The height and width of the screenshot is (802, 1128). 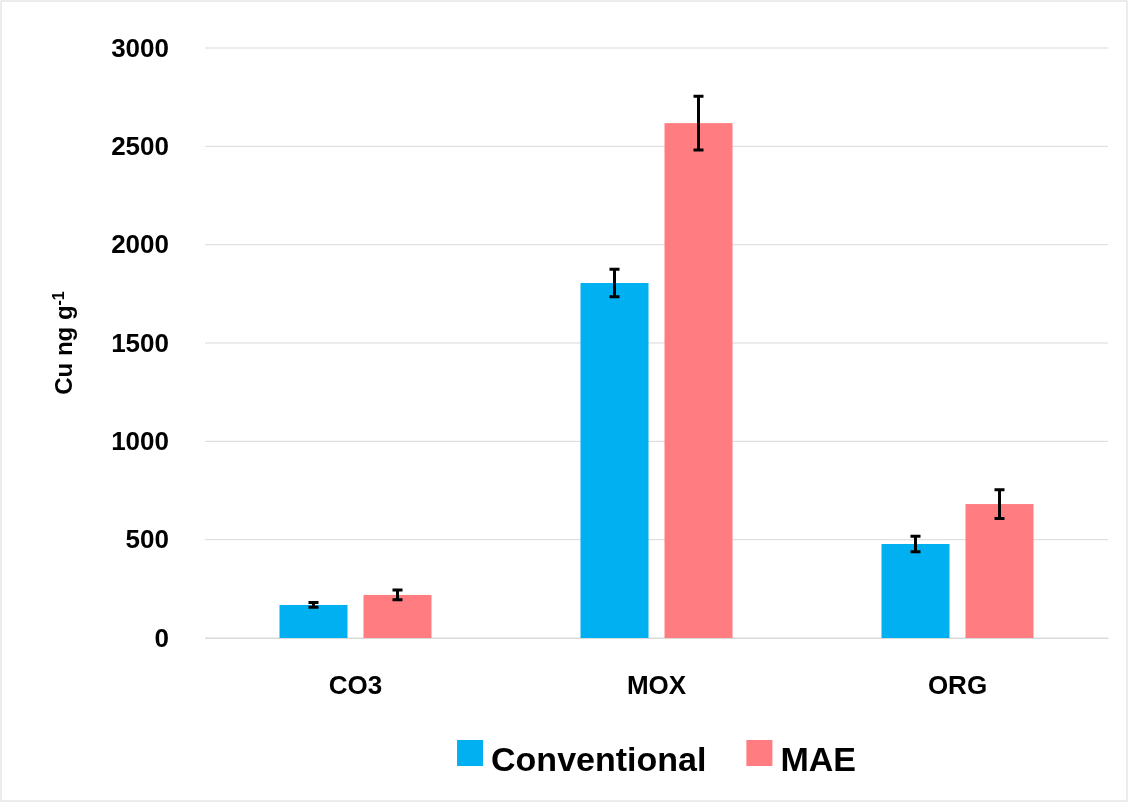 What do you see at coordinates (140, 244) in the screenshot?
I see `y-tick-label: 2000` at bounding box center [140, 244].